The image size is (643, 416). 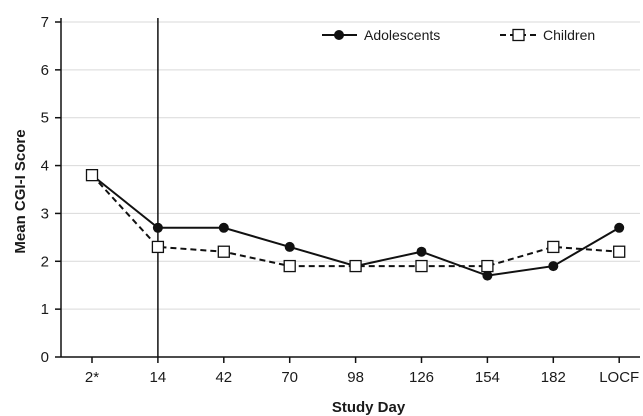 I want to click on y-tick-label-6: 6, so click(x=45, y=70).